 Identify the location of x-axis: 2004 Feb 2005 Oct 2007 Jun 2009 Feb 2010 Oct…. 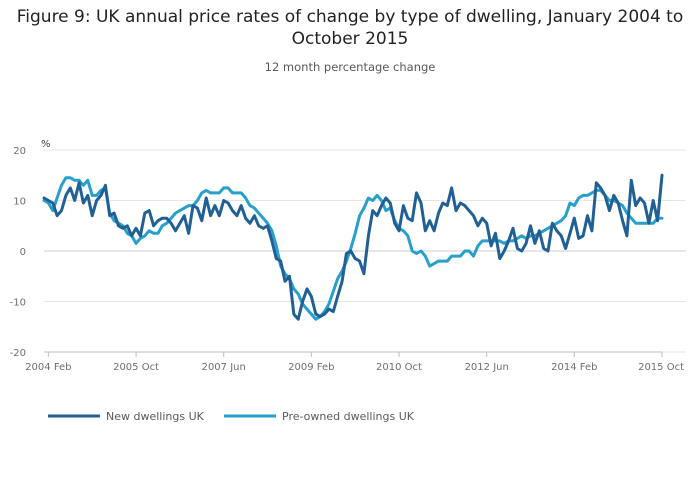
(354, 362).